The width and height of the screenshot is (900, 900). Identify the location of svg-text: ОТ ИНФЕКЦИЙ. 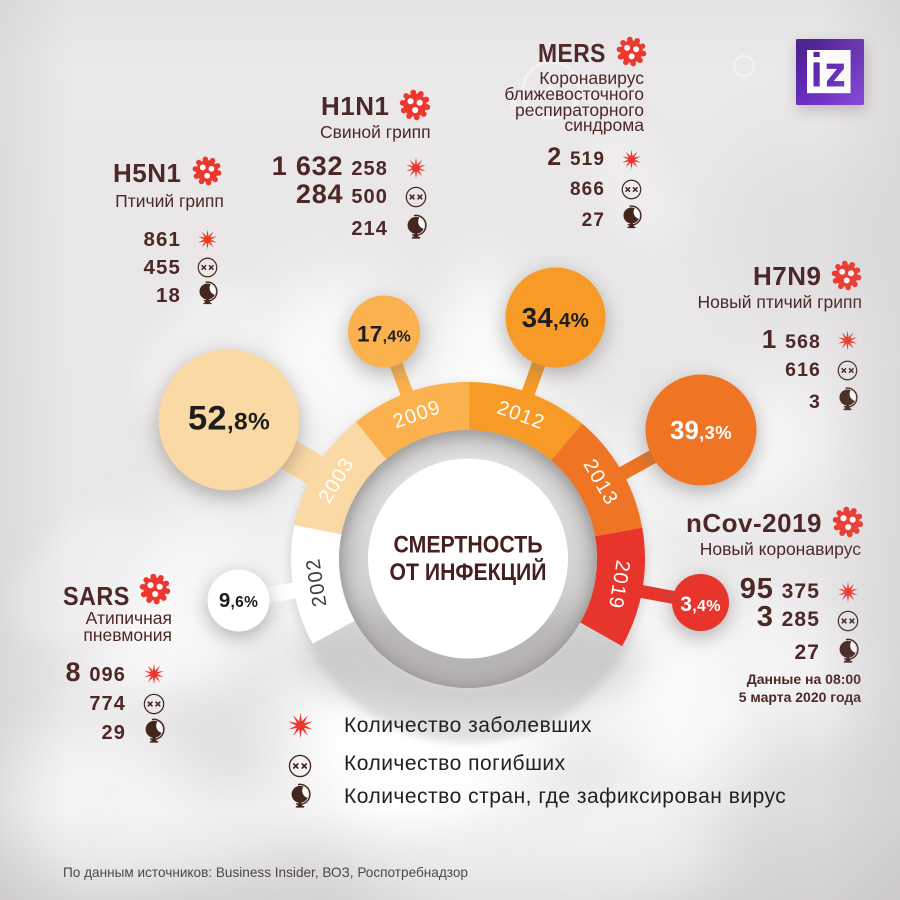
(468, 572).